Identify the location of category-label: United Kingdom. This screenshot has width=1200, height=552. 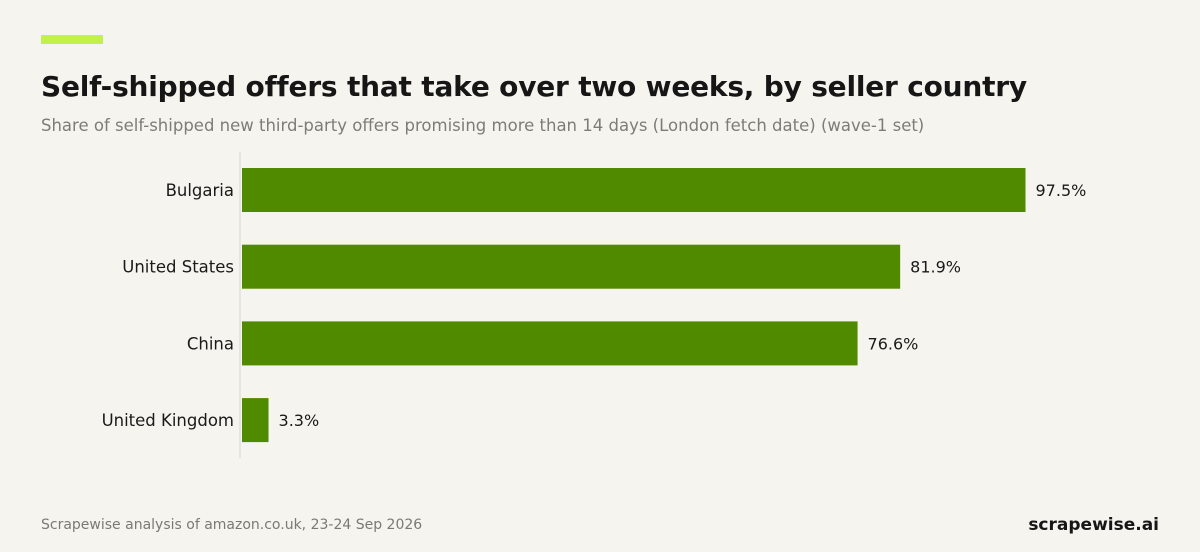
(168, 420).